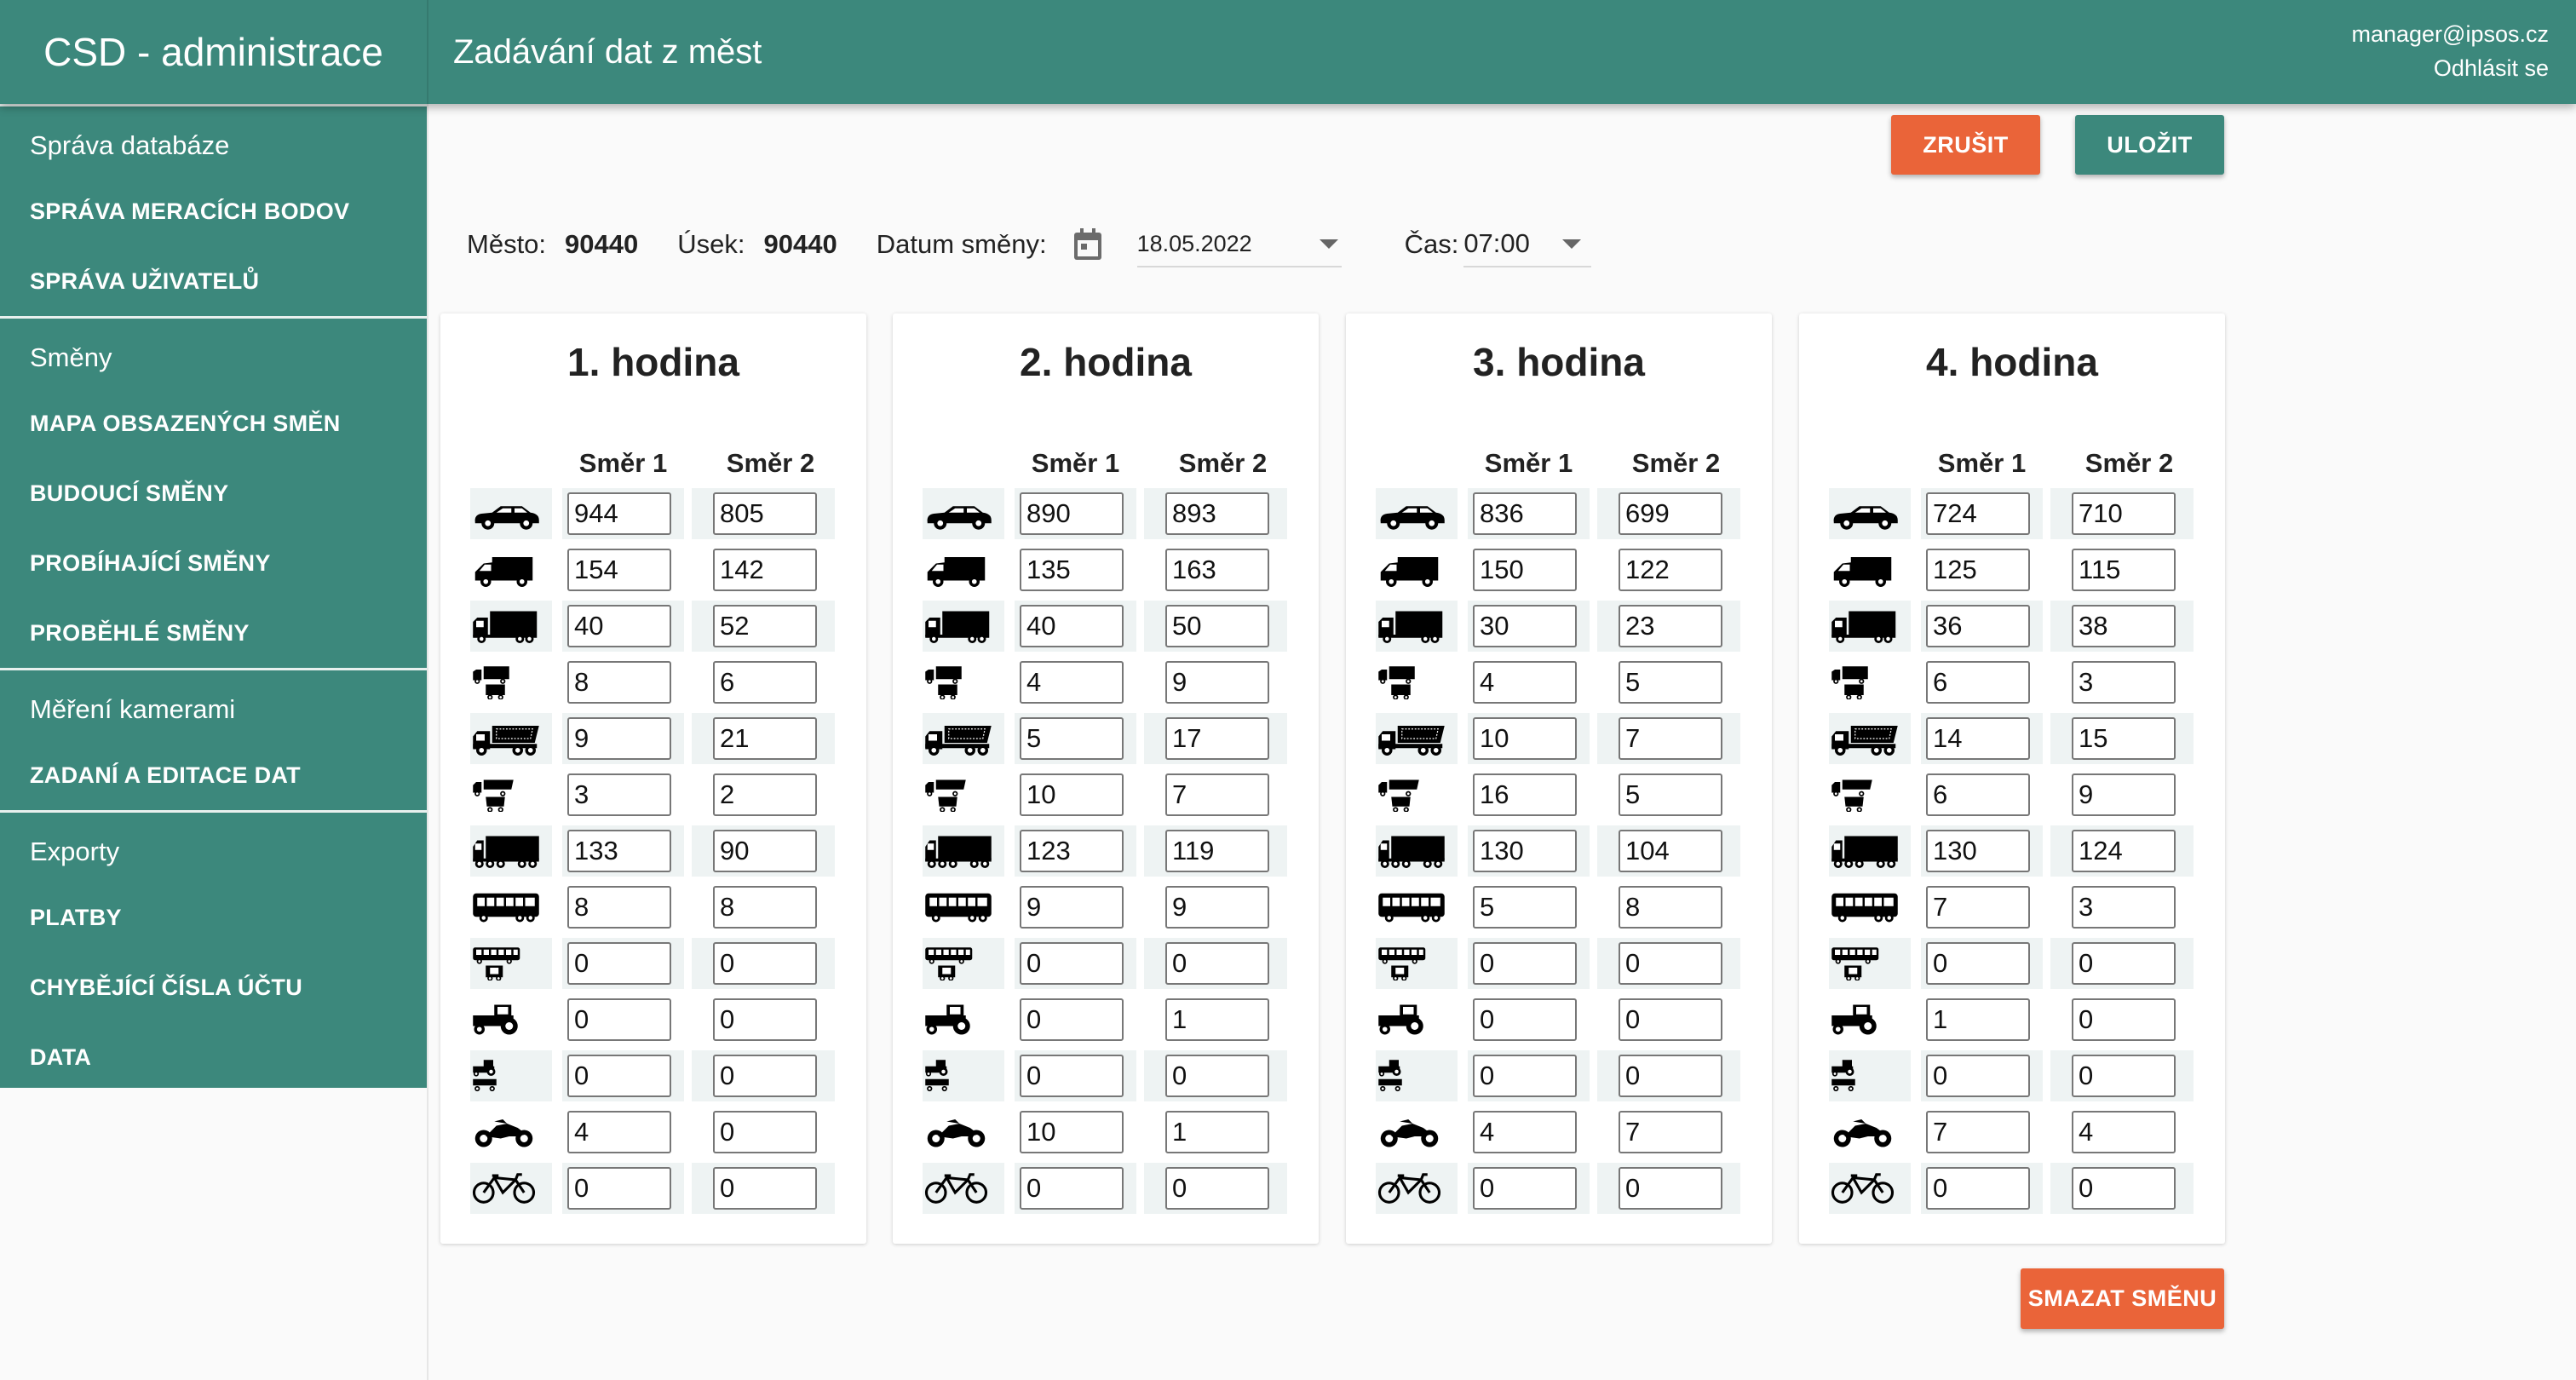  Describe the element at coordinates (1966, 145) in the screenshot. I see `cancel-button: ZRUŠIT` at that location.